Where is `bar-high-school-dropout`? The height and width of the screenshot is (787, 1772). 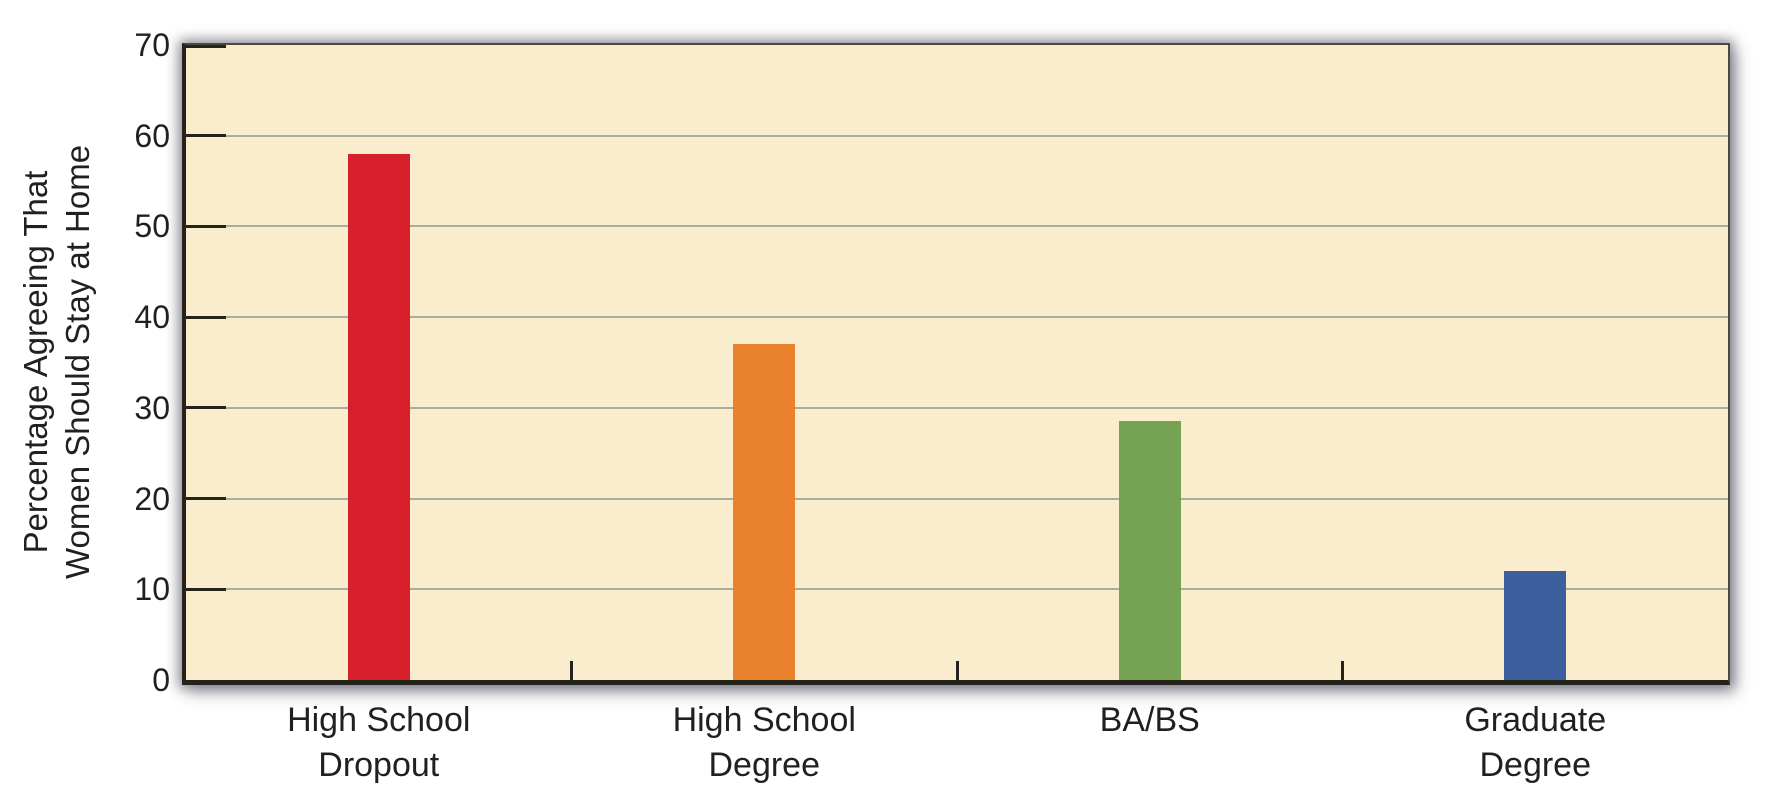 bar-high-school-dropout is located at coordinates (378, 416).